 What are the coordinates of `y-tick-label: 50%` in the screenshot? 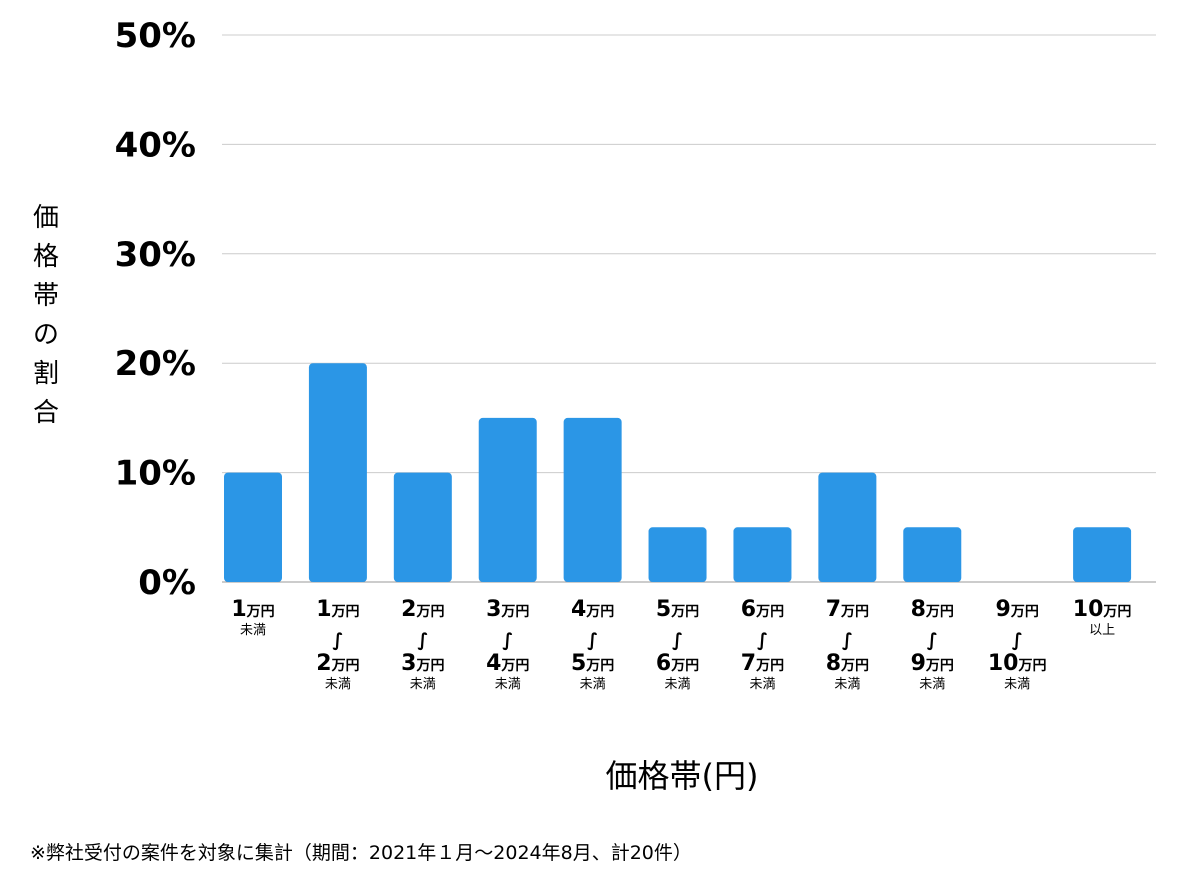 It's located at (155, 36).